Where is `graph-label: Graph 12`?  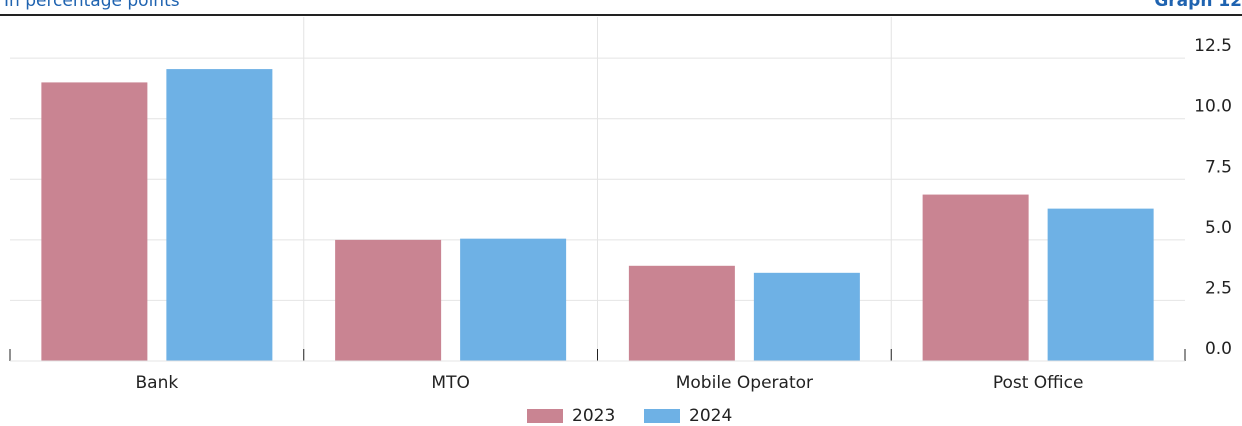 graph-label: Graph 12 is located at coordinates (1198, 5).